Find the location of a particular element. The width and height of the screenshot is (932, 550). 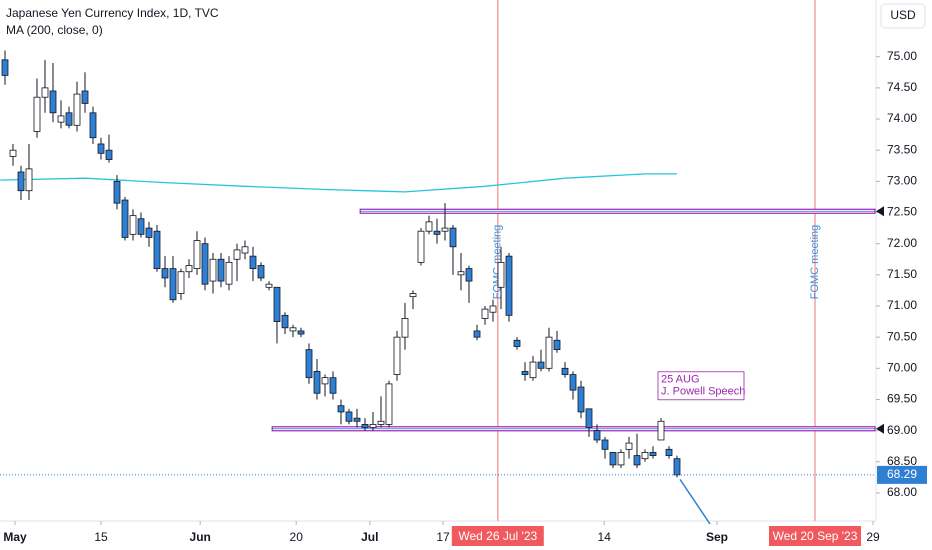

y-tick-label: 70.50 is located at coordinates (902, 336).